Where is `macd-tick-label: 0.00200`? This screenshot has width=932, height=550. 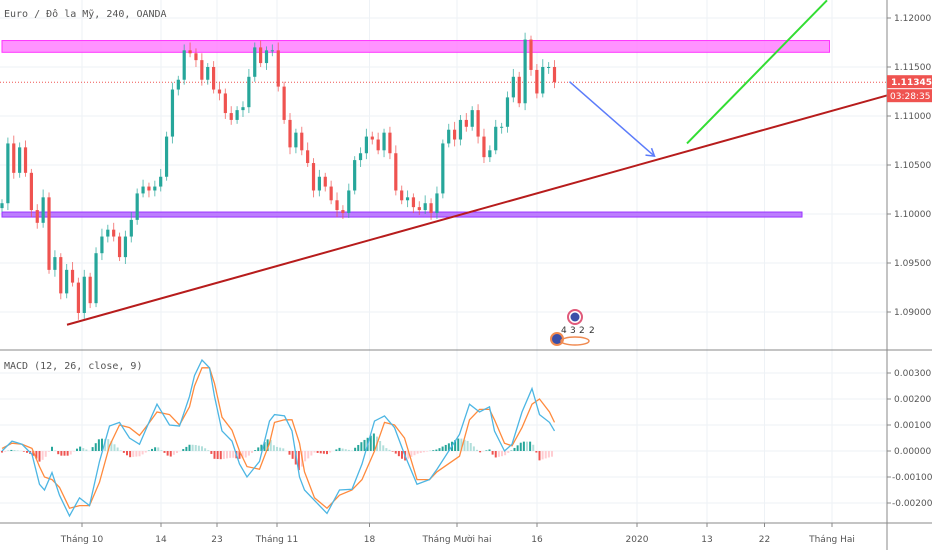 macd-tick-label: 0.00200 is located at coordinates (912, 400).